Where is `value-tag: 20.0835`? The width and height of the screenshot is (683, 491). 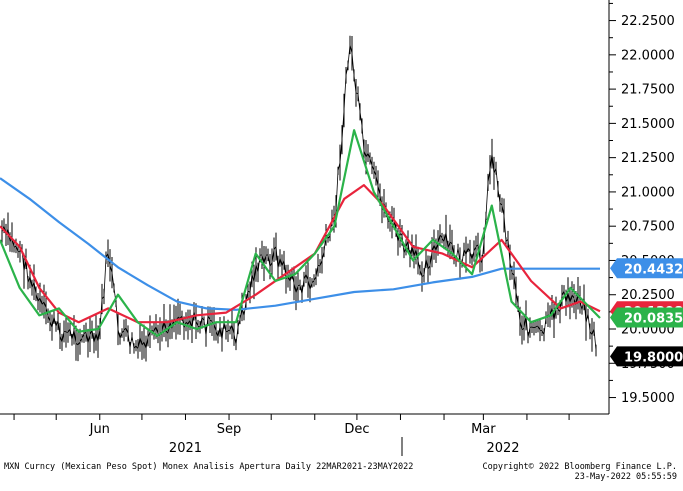
value-tag: 20.0835 is located at coordinates (646, 317).